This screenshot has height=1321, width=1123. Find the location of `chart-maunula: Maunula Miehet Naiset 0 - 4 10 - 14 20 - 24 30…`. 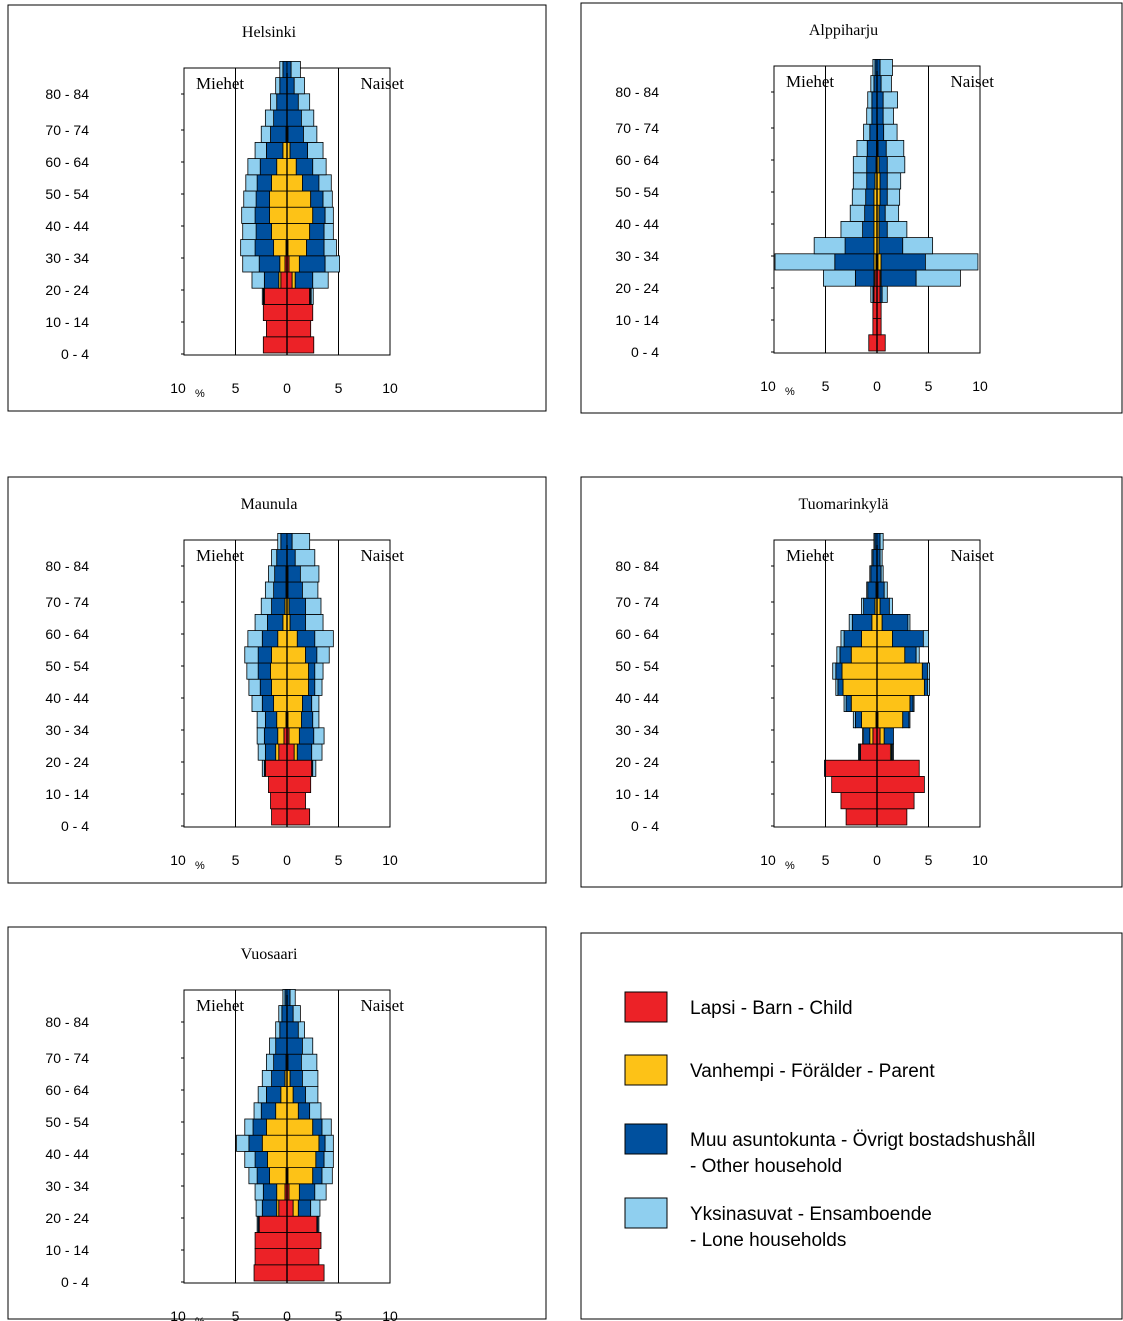

chart-maunula: Maunula Miehet Naiset 0 - 4 10 - 14 20 - 24 30… is located at coordinates (277, 680).